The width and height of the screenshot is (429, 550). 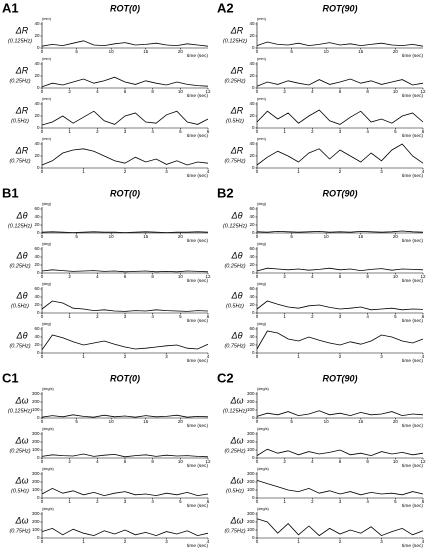 I want to click on unit-label: (deg), so click(x=47, y=324).